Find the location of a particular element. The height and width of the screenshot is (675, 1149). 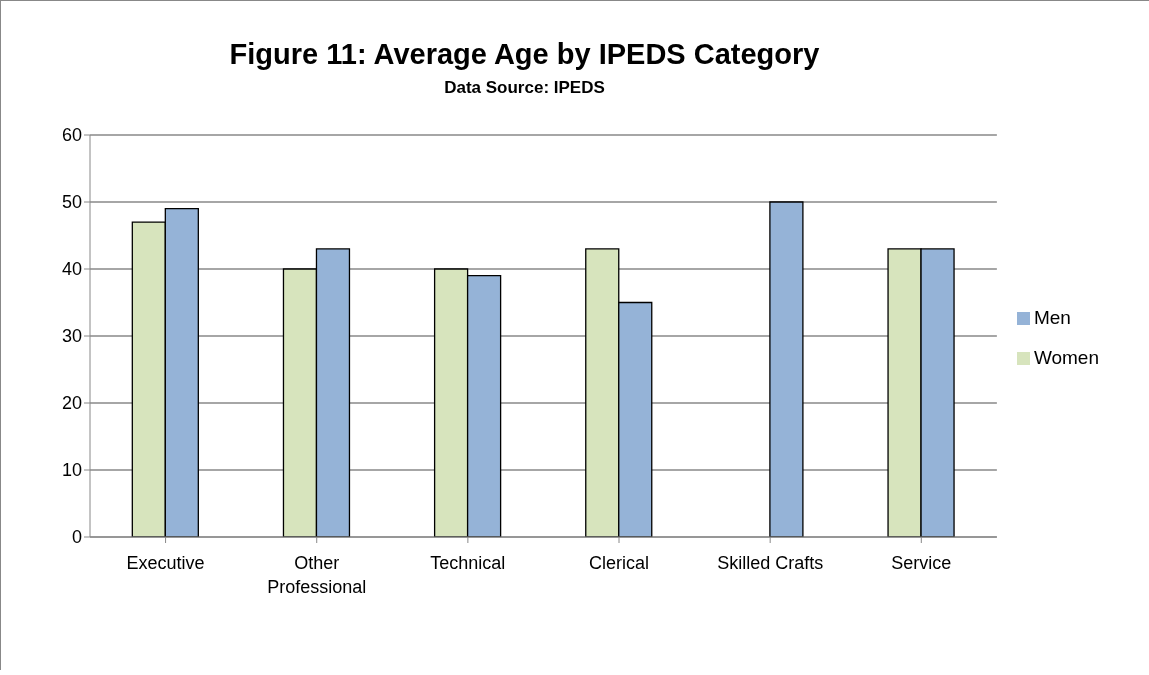

y-tick-label: 20 is located at coordinates (71, 403).